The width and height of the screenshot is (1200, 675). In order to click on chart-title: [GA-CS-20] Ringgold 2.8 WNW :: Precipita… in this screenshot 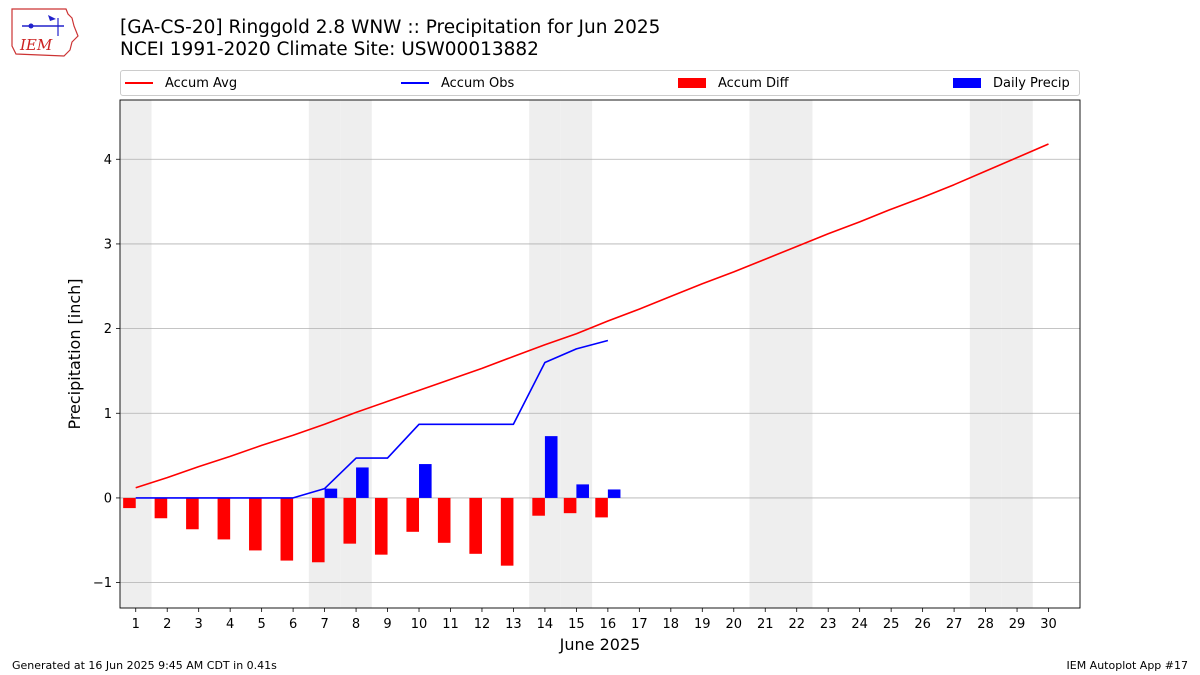, I will do `click(390, 27)`.